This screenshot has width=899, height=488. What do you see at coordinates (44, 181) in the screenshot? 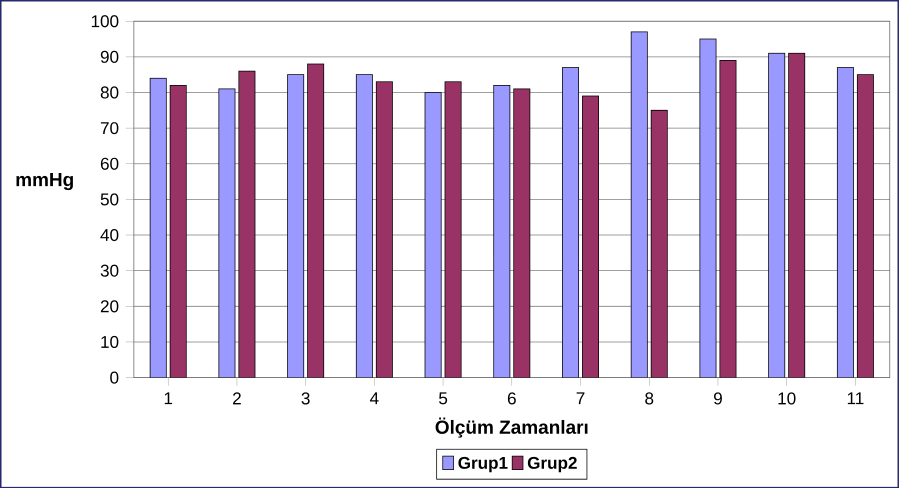
I see `y-axis-title: mmHg` at bounding box center [44, 181].